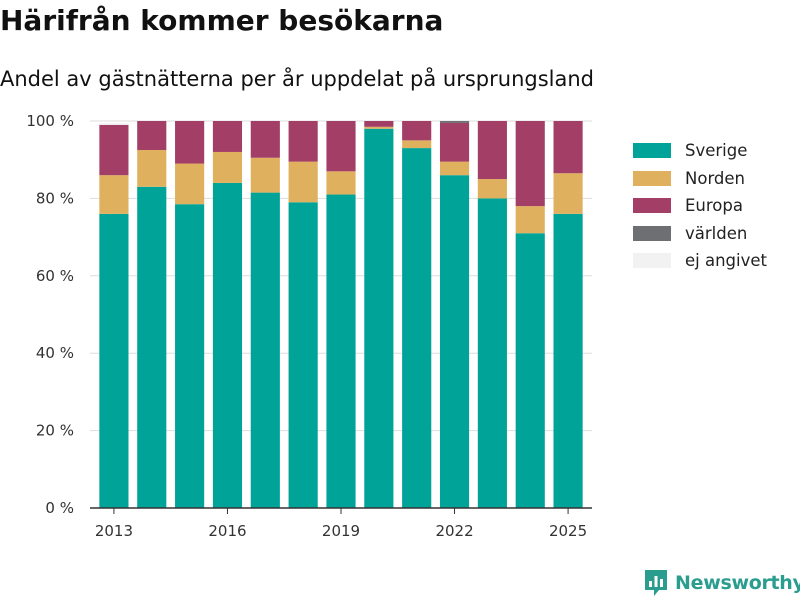  What do you see at coordinates (341, 531) in the screenshot?
I see `x-tick-label: 2019` at bounding box center [341, 531].